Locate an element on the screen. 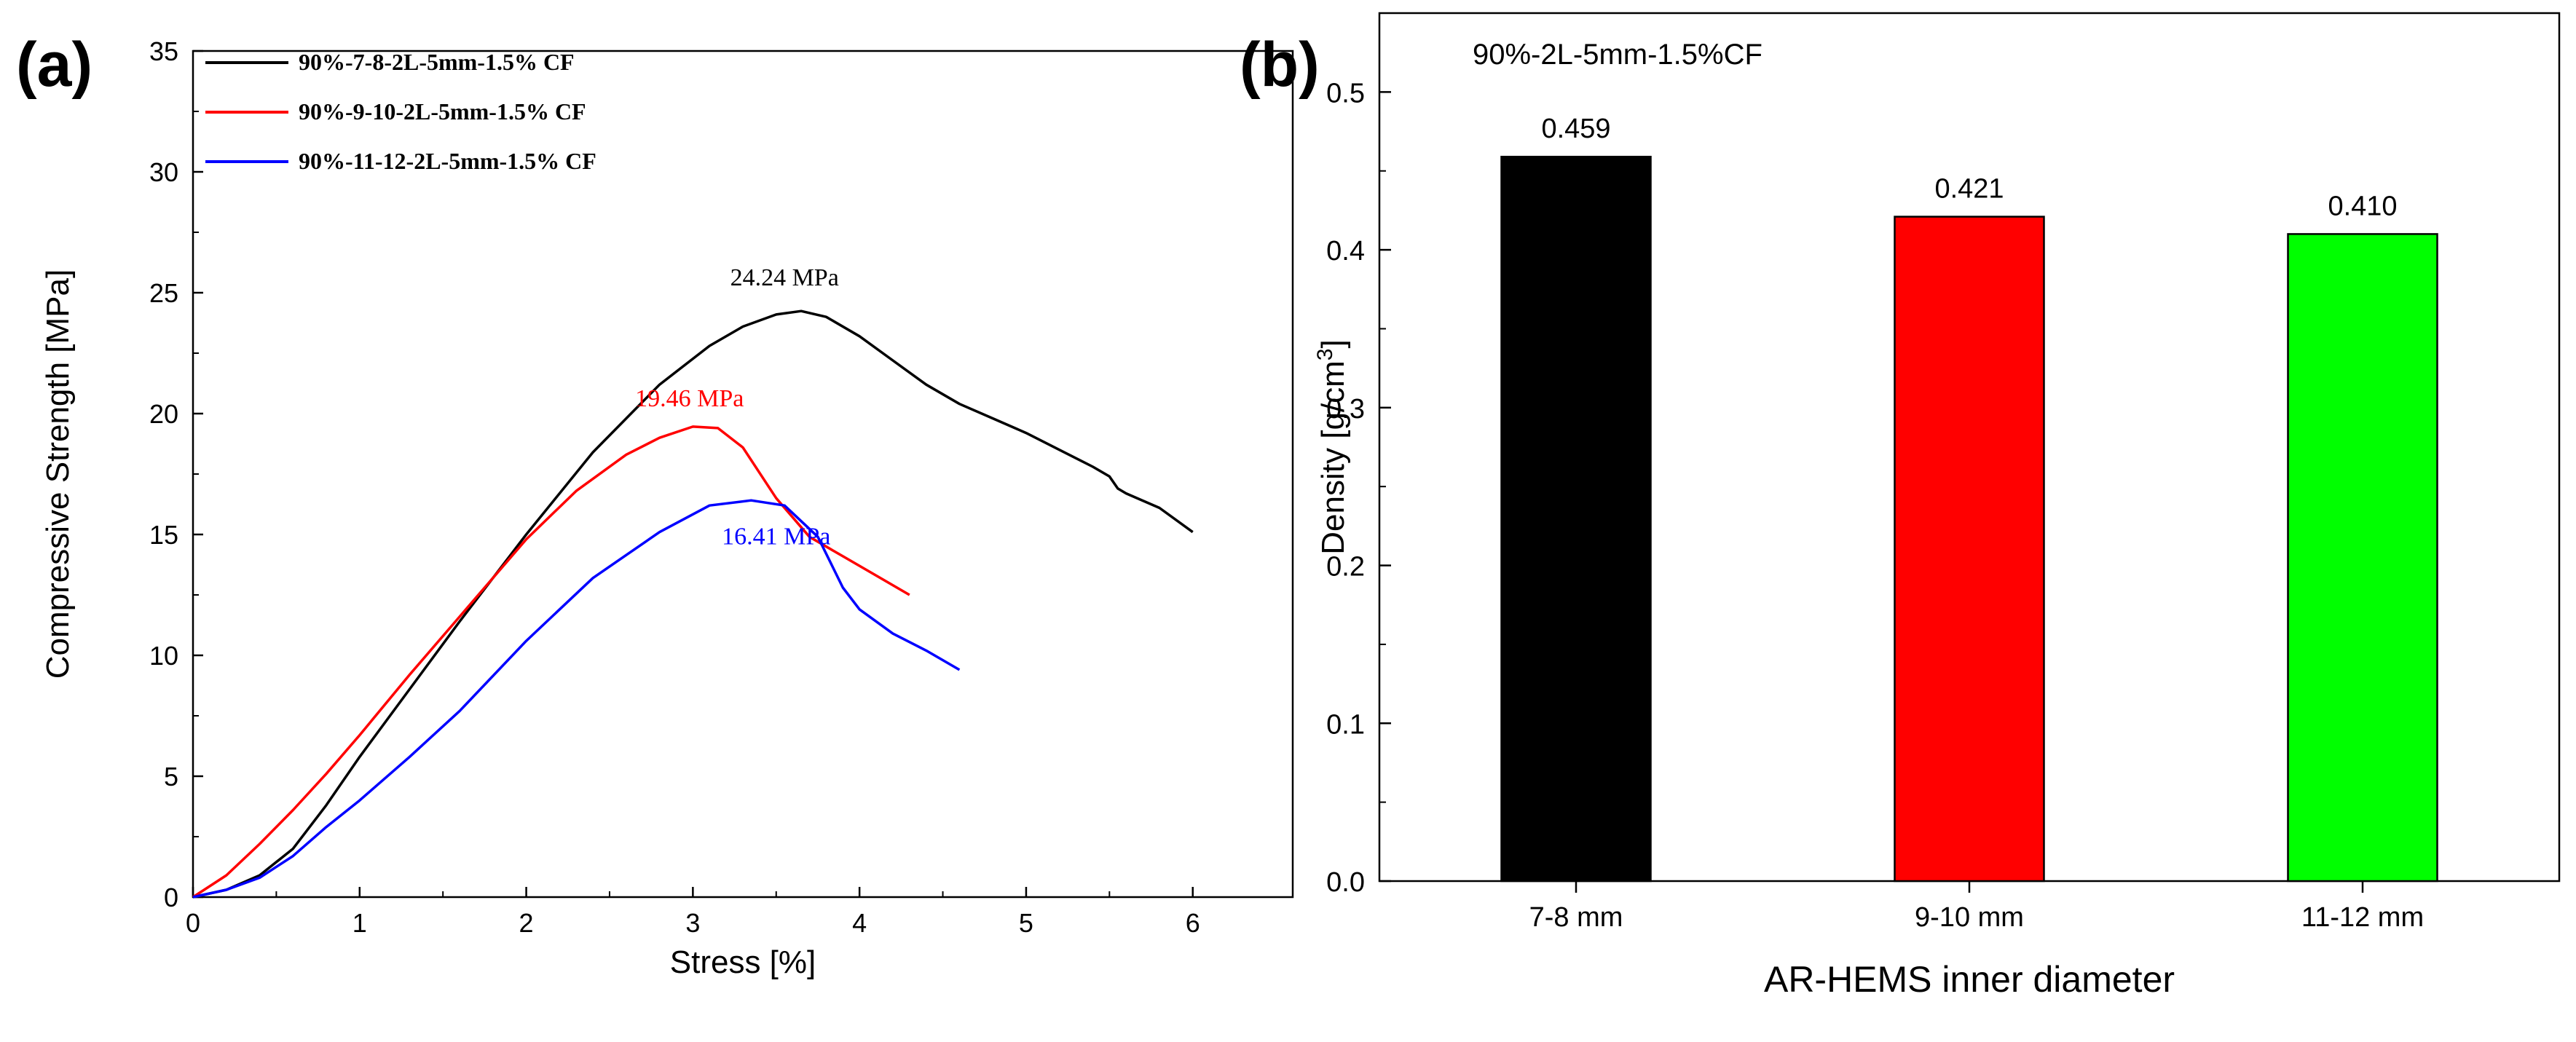 This screenshot has width=2576, height=1042. y-tick-label: 0.4 is located at coordinates (1345, 251).